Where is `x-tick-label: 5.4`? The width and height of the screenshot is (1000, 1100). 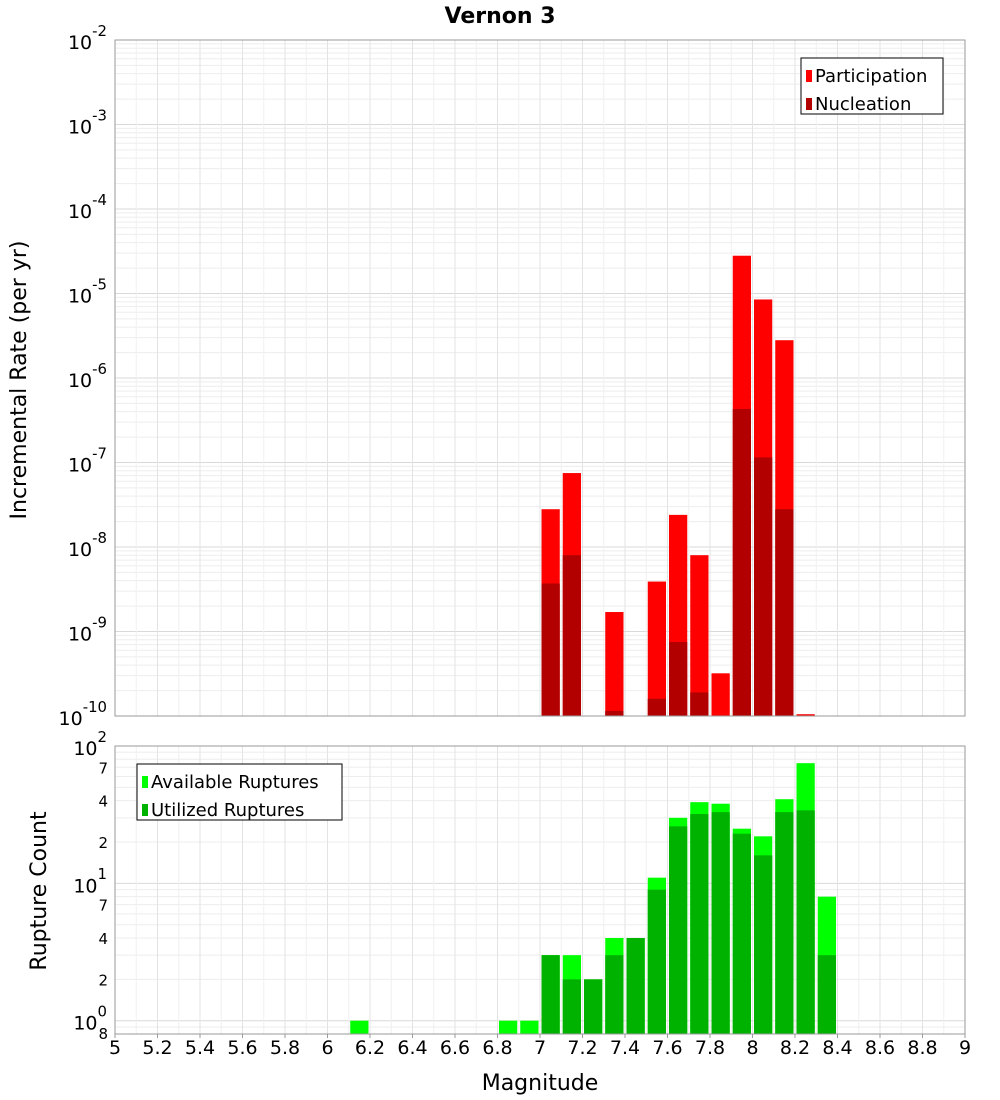 x-tick-label: 5.4 is located at coordinates (200, 1048).